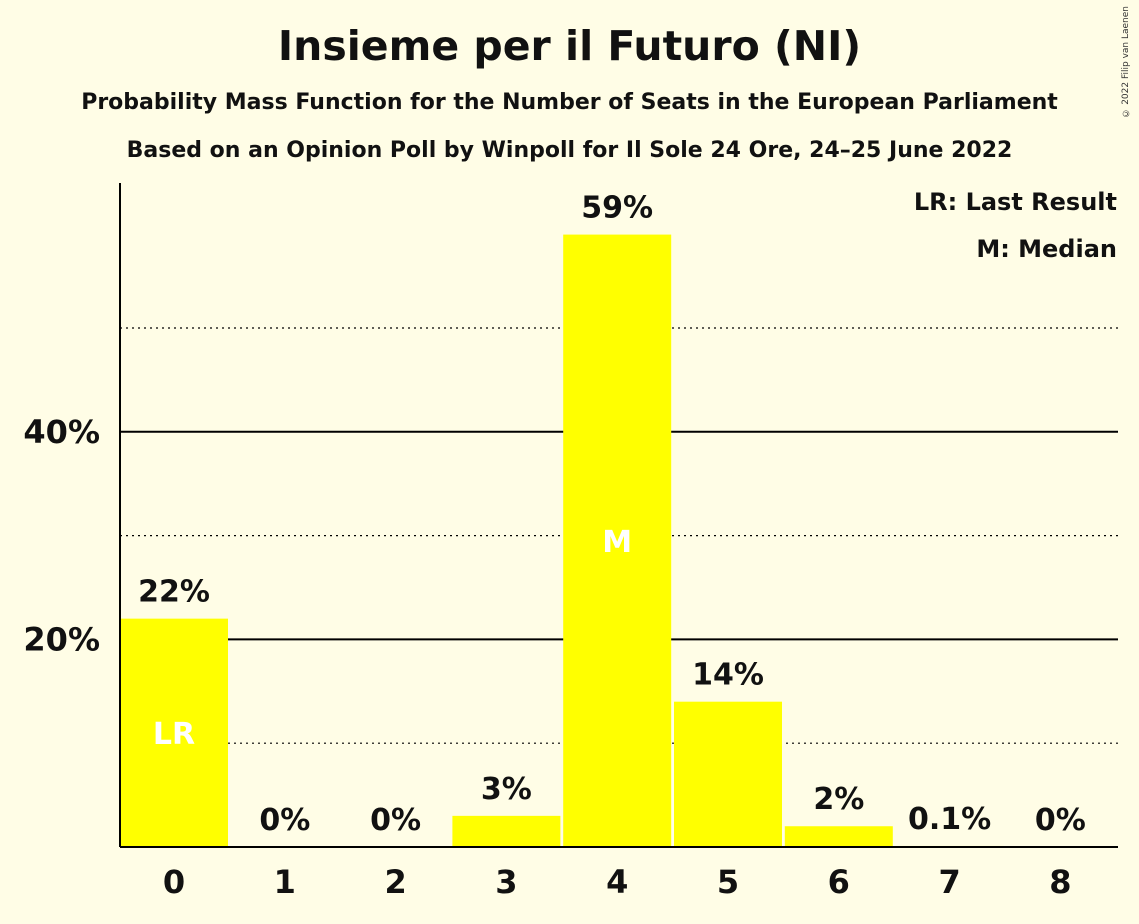  I want to click on x-tick-label: 7, so click(949, 882).